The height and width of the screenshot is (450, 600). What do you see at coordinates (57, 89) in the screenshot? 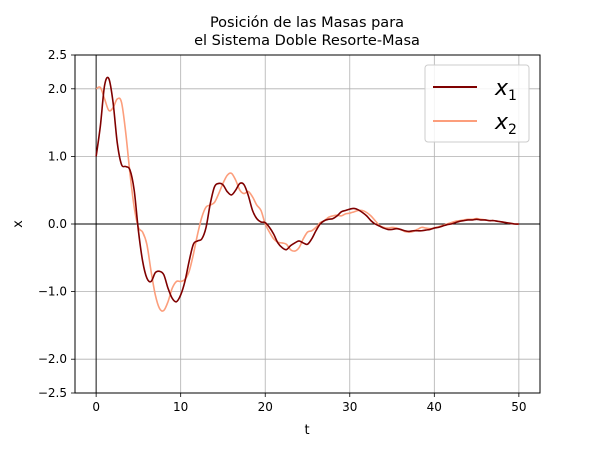
I see `y-tick-label: 2.0` at bounding box center [57, 89].